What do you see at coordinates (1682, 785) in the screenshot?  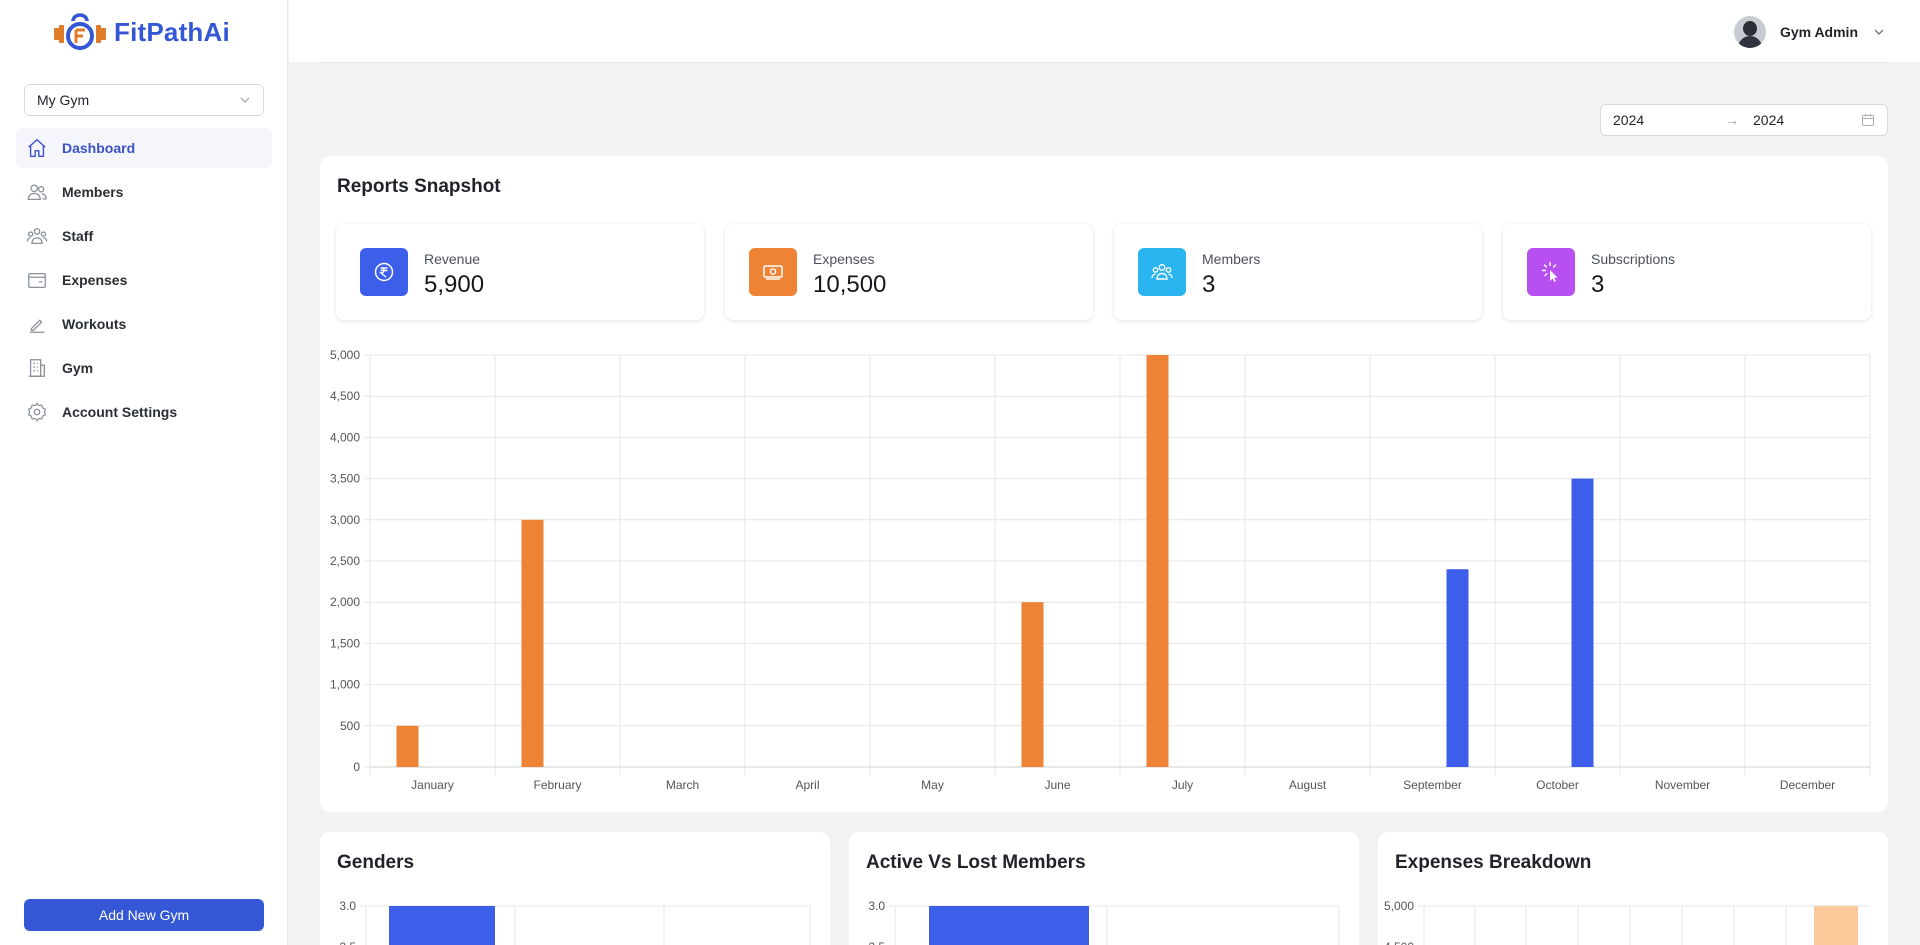 I see `x-tick-label: November` at bounding box center [1682, 785].